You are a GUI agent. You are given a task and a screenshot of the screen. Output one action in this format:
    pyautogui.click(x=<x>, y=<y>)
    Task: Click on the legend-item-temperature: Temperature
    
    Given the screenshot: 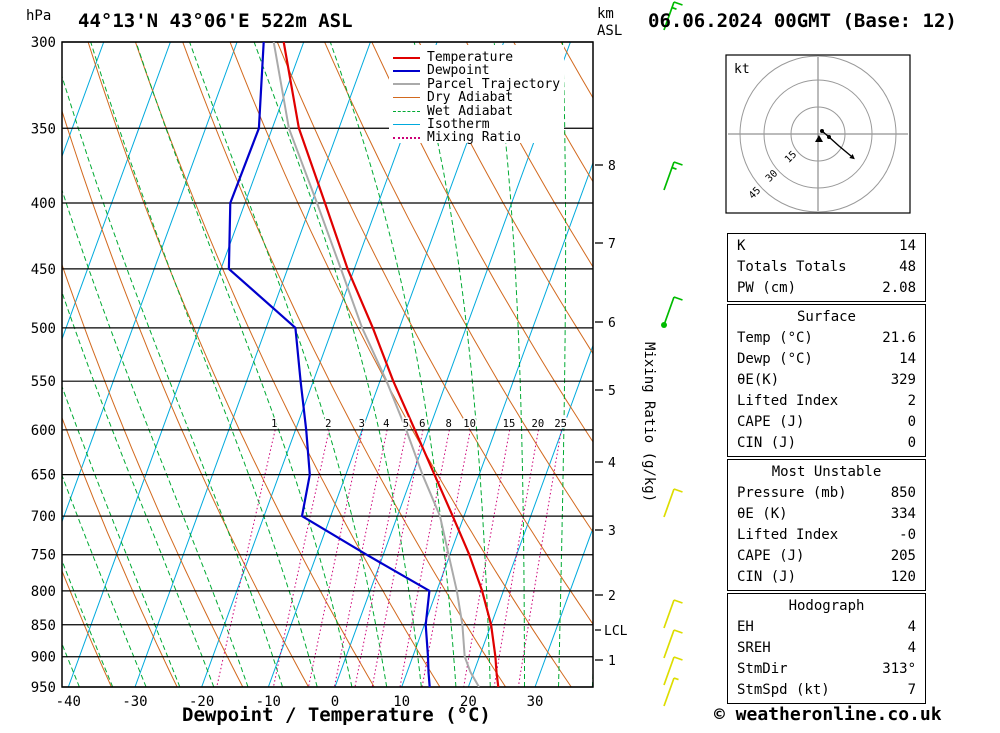 What is the action you would take?
    pyautogui.click(x=476, y=56)
    